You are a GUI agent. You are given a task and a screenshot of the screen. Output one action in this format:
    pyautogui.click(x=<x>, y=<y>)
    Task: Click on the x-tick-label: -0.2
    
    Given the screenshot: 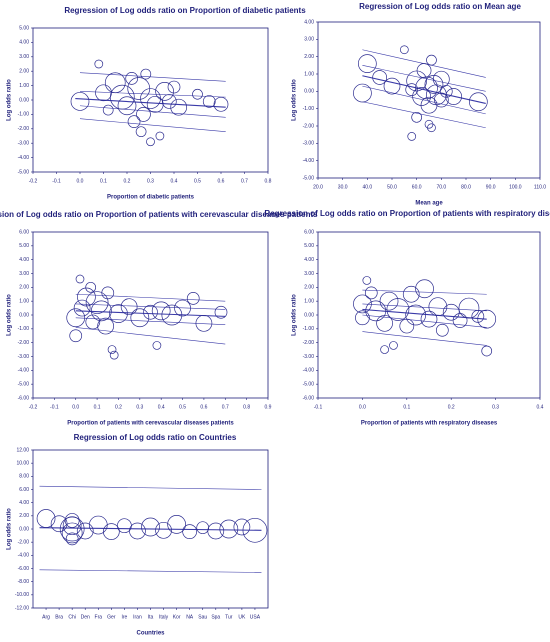 What is the action you would take?
    pyautogui.click(x=33, y=407)
    